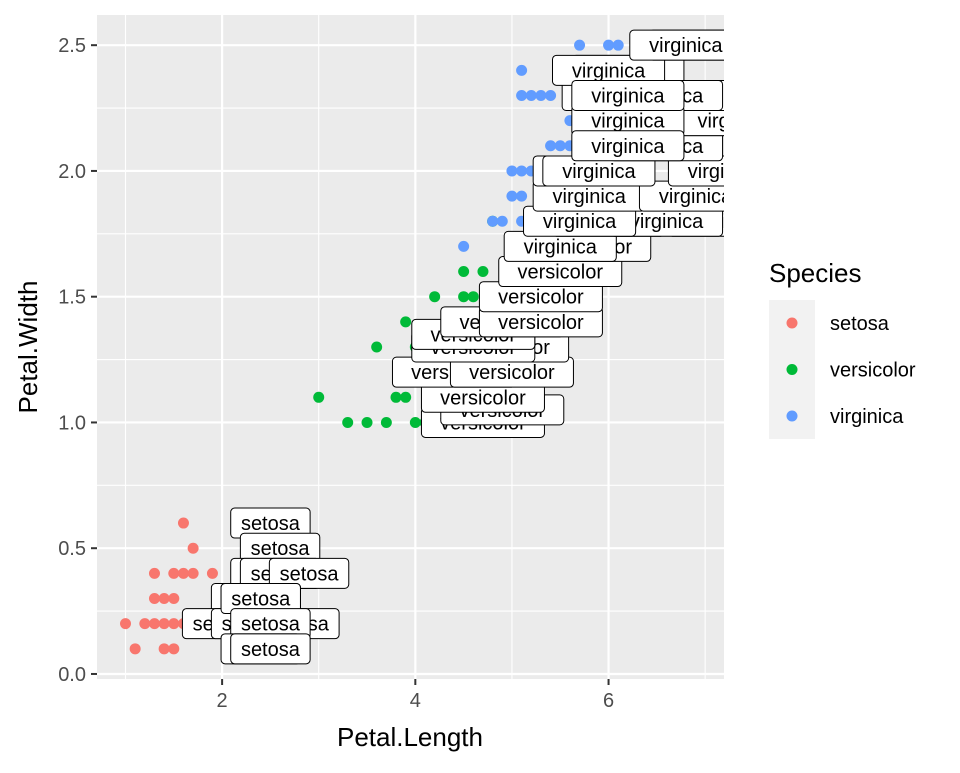  What do you see at coordinates (838, 324) in the screenshot?
I see `legend-entry-setosa: setosa` at bounding box center [838, 324].